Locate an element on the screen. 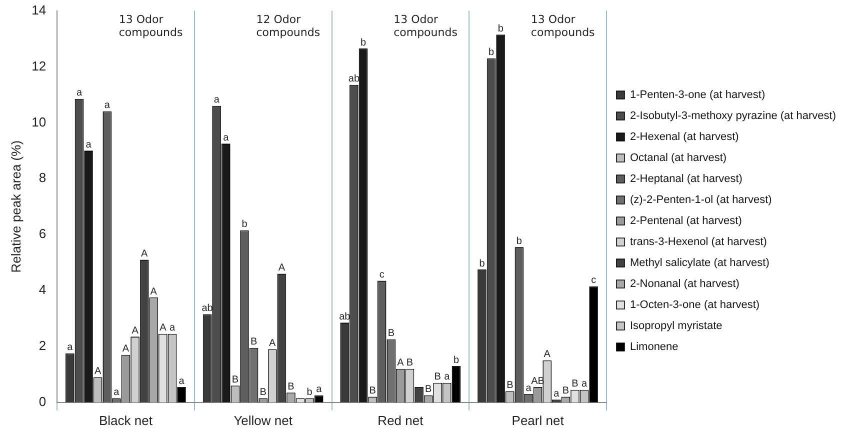 Image resolution: width=862 pixels, height=437 pixels. y-tick-label: 4 is located at coordinates (42, 290).